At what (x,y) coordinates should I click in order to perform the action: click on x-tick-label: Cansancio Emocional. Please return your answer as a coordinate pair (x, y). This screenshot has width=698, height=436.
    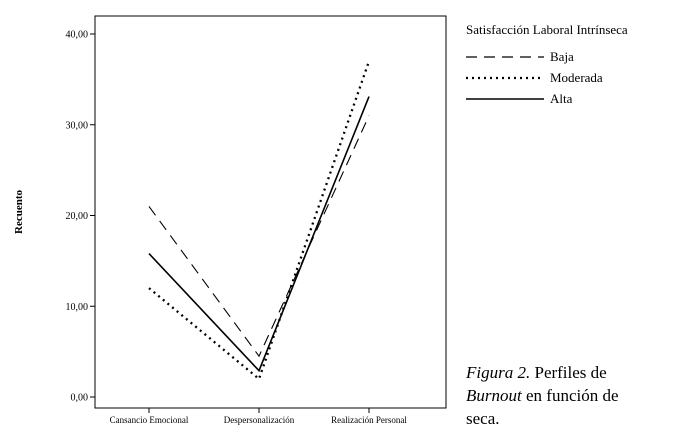
    Looking at the image, I should click on (149, 420).